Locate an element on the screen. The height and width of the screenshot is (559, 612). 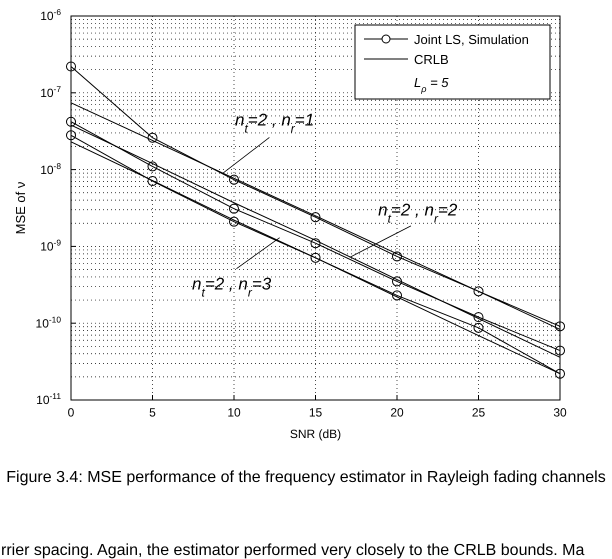
annotation: n$_{t}$=2 , n$_{r}$=2 is located at coordinates (418, 213).